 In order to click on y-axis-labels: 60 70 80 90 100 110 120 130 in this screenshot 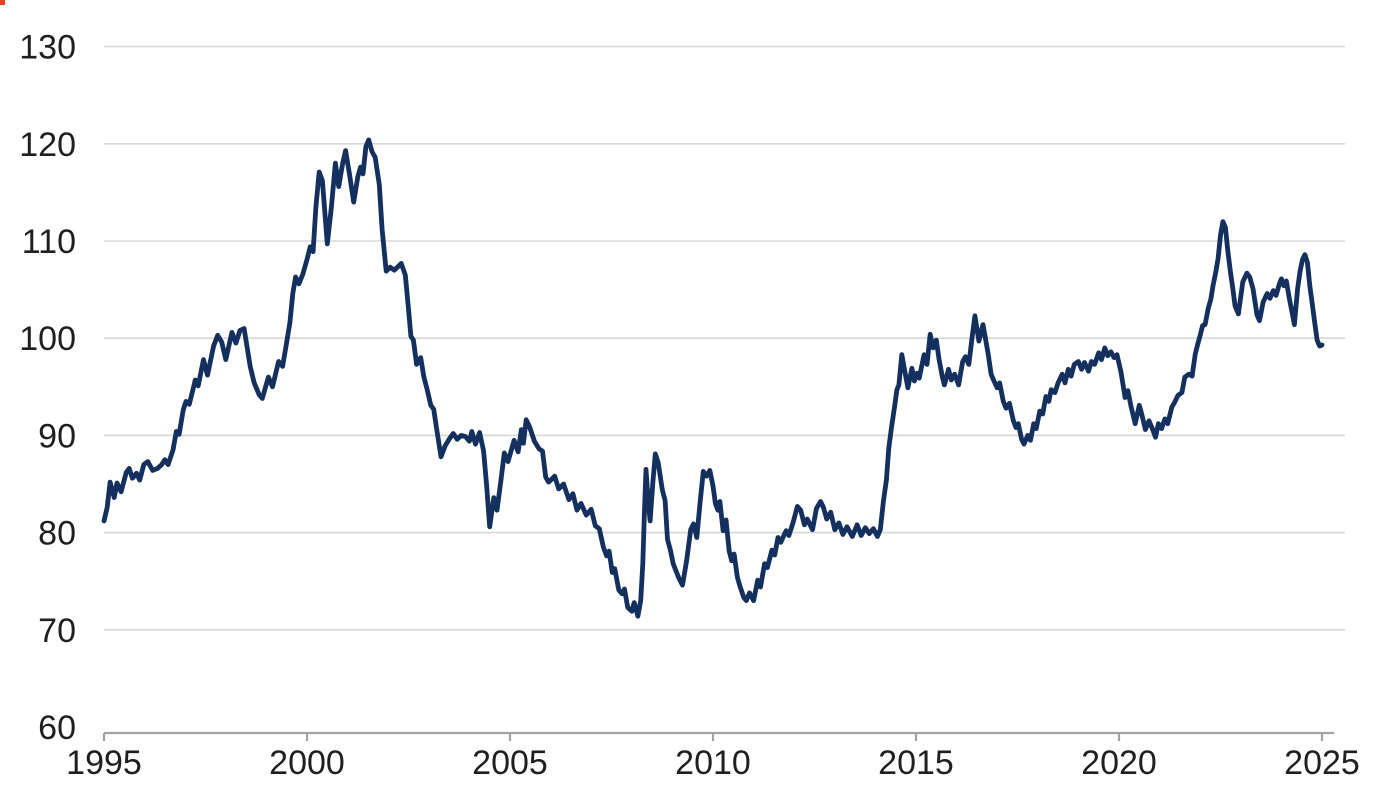, I will do `click(47, 388)`.